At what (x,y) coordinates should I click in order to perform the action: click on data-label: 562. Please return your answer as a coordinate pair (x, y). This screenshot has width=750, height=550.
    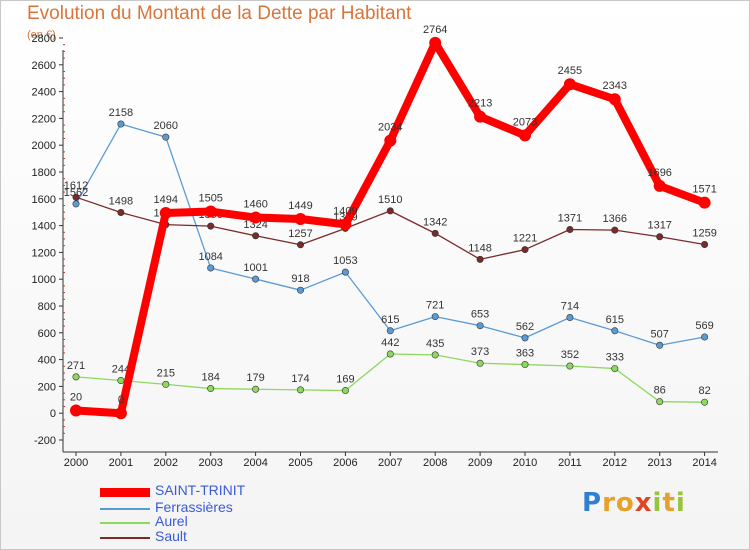
    Looking at the image, I should click on (525, 327).